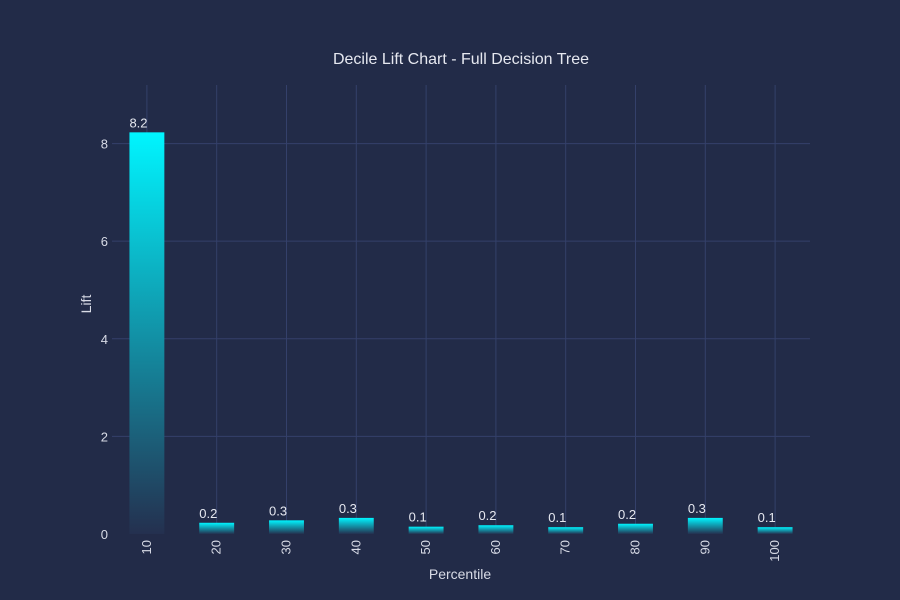 The width and height of the screenshot is (900, 600). Describe the element at coordinates (138, 122) in the screenshot. I see `data-label-10: 8.2` at that location.